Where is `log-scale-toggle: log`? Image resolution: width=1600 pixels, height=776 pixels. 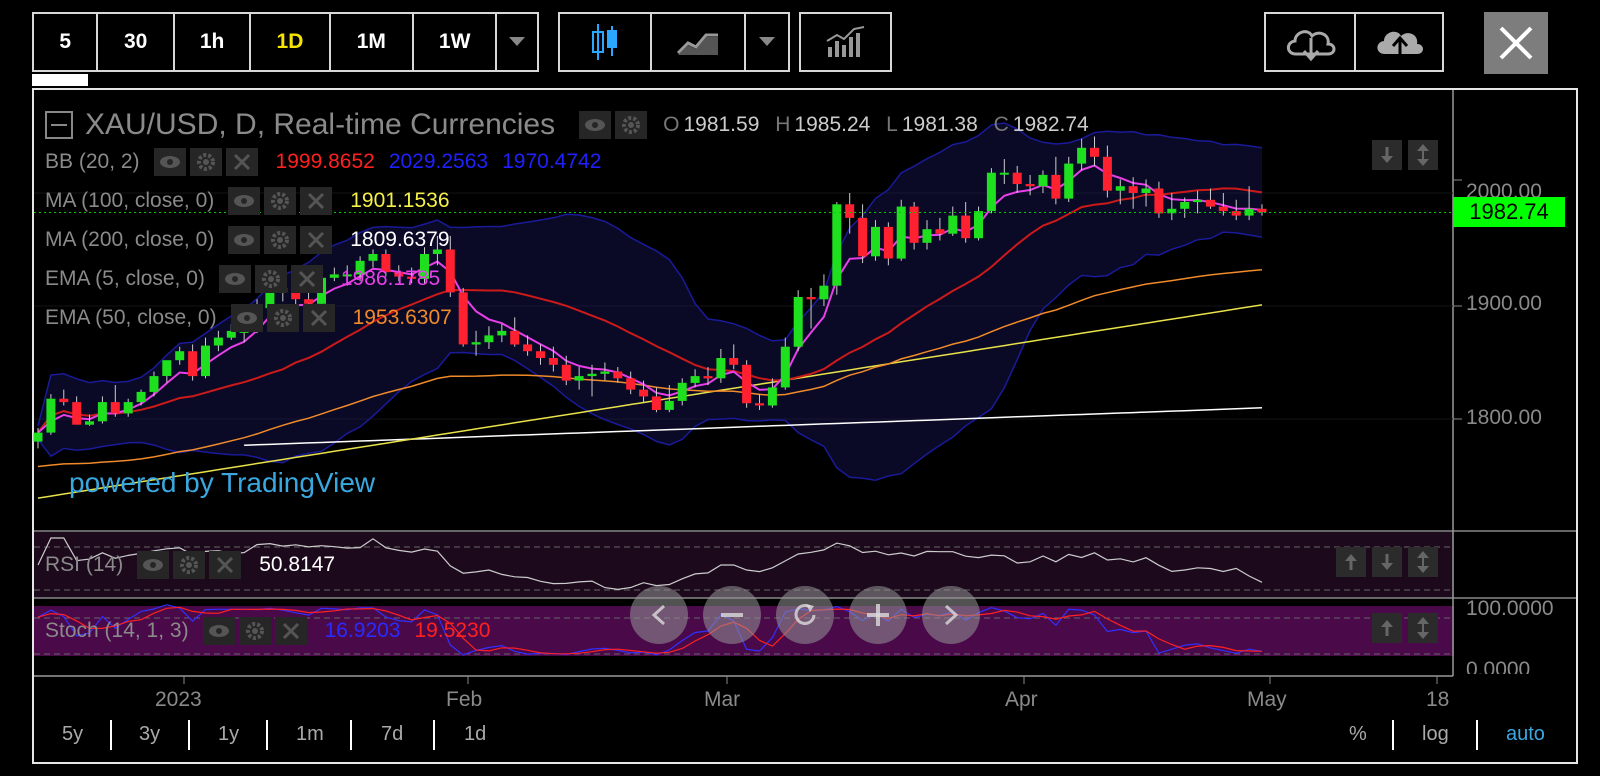
log-scale-toggle: log is located at coordinates (1435, 734).